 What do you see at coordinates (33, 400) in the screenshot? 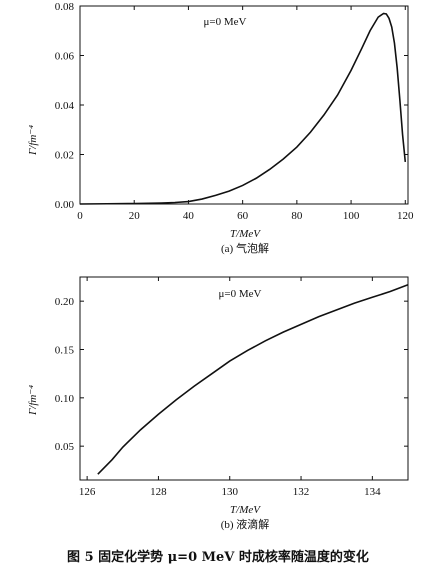
I see `panel-b-y-axis-label: Γ/fm⁻⁴` at bounding box center [33, 400].